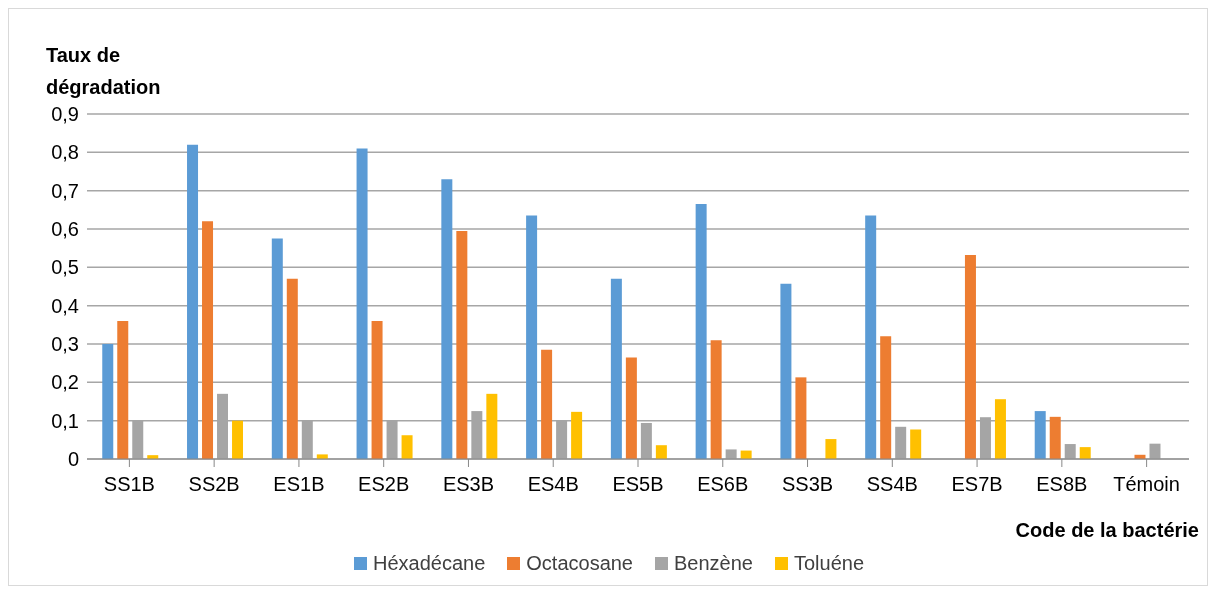  I want to click on x-tick-label: ES5B, so click(638, 484).